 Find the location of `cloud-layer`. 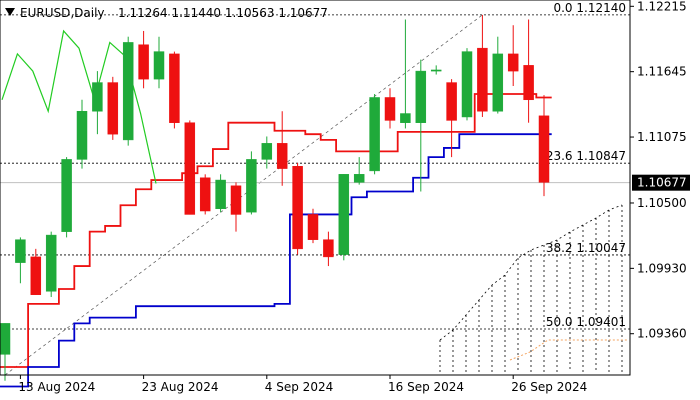

cloud-layer is located at coordinates (533, 288).